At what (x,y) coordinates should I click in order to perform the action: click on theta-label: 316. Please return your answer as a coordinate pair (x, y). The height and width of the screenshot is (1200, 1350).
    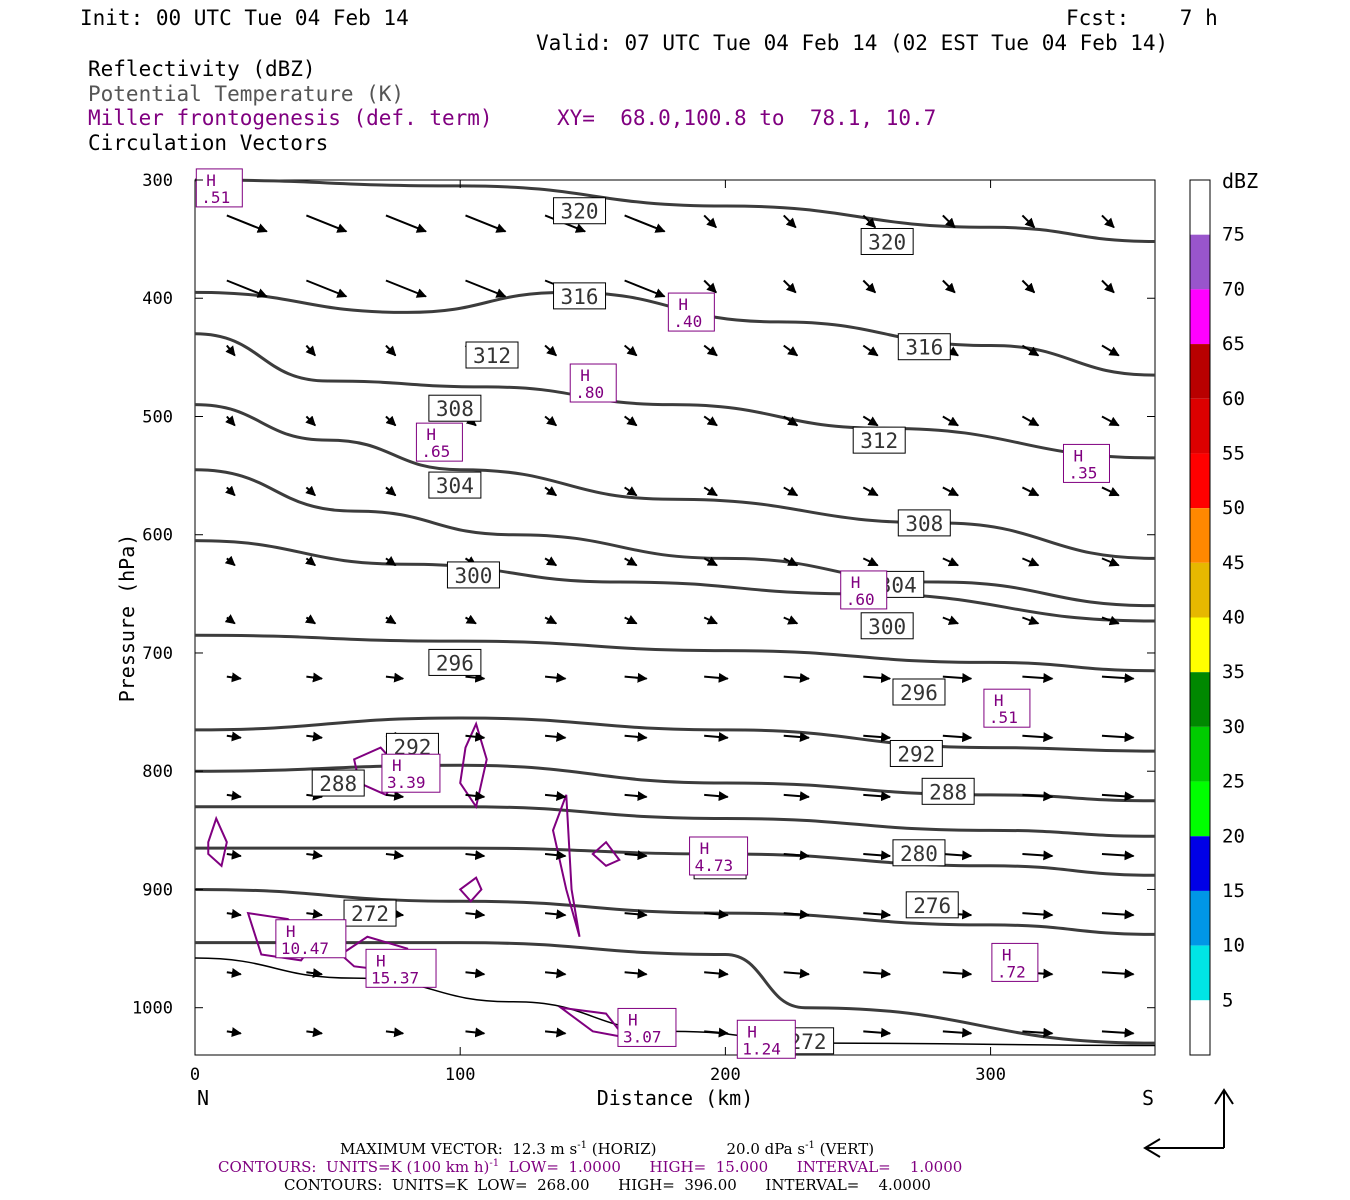
    Looking at the image, I should click on (924, 348).